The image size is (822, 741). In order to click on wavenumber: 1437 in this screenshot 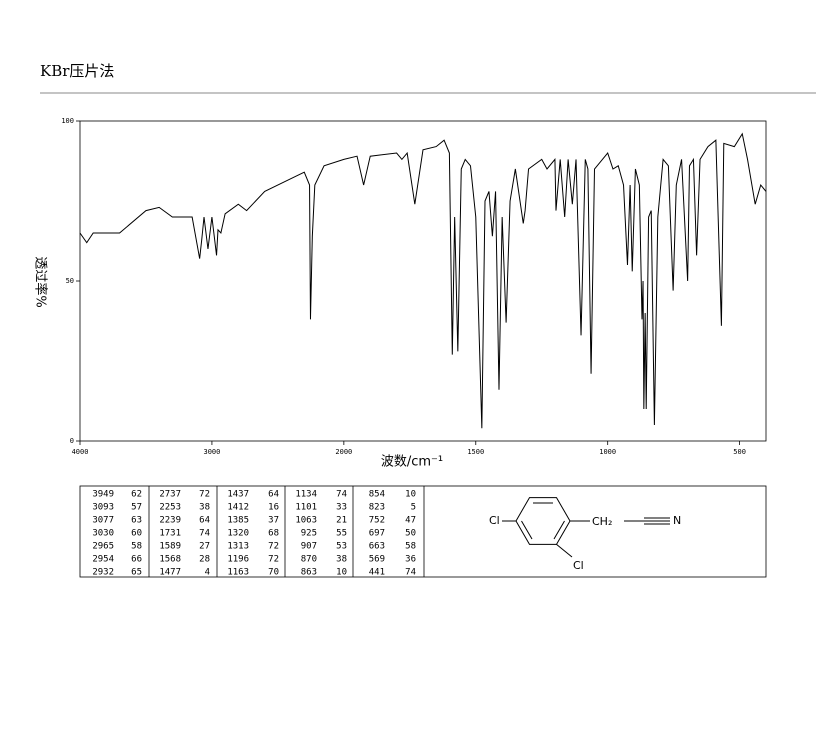, I will do `click(238, 495)`.